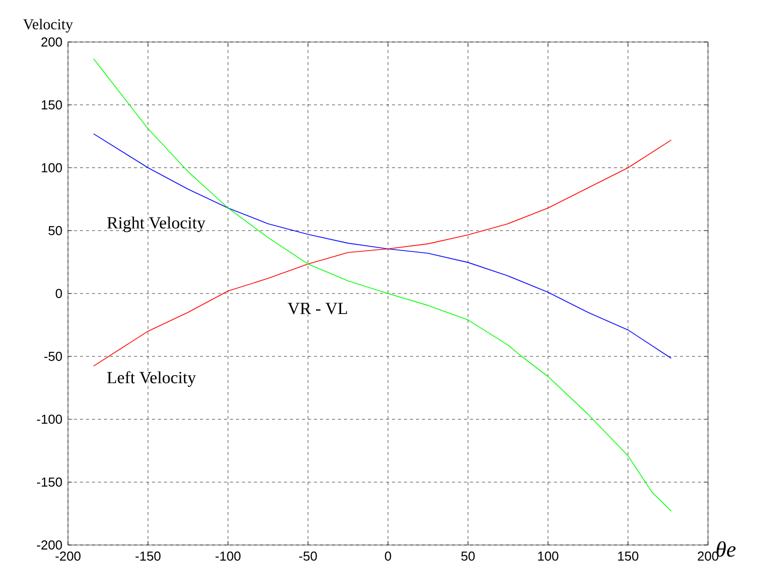 The height and width of the screenshot is (587, 769). What do you see at coordinates (52, 105) in the screenshot?
I see `y-tick-label: 150` at bounding box center [52, 105].